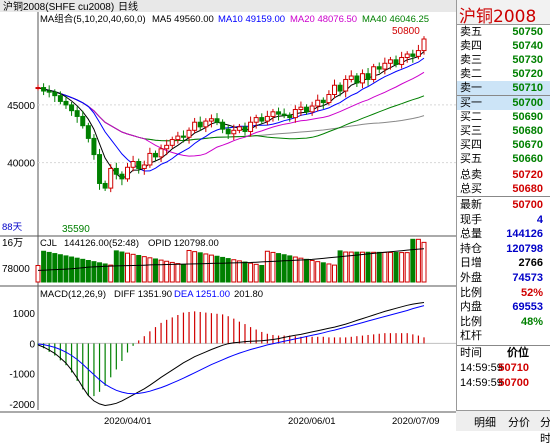 The width and height of the screenshot is (550, 446). I want to click on opid-line, so click(231, 259).